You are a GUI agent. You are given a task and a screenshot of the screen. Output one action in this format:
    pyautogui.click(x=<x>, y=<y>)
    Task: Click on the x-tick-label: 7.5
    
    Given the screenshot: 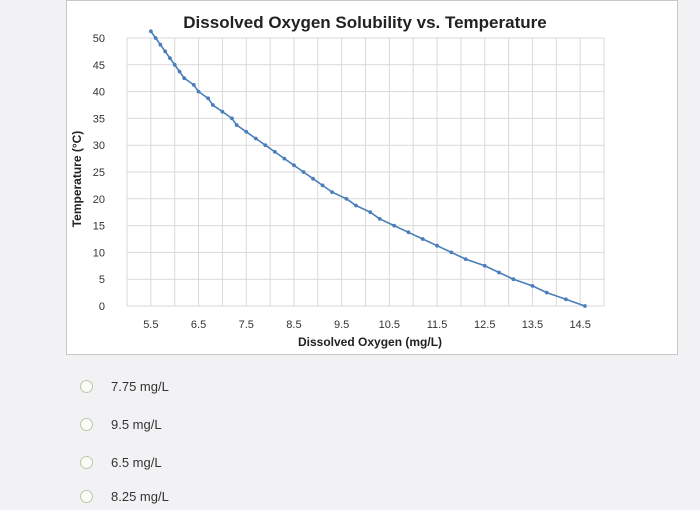 What is the action you would take?
    pyautogui.click(x=246, y=325)
    